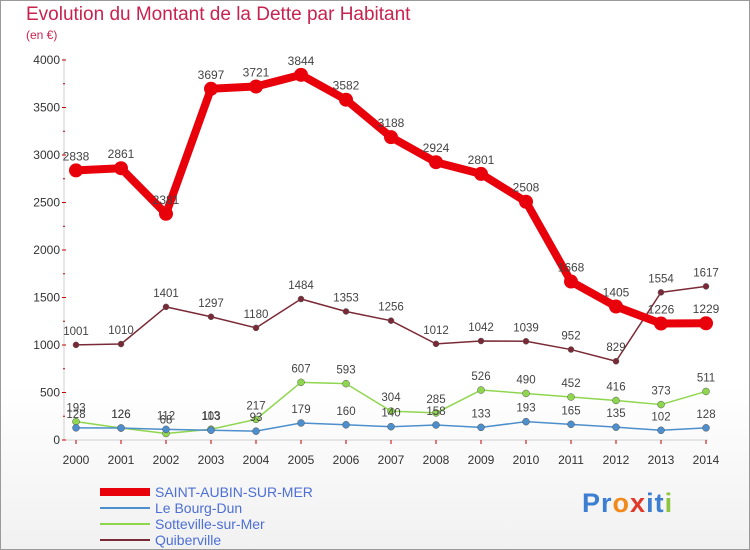 This screenshot has width=750, height=550. I want to click on data-label: 1042, so click(481, 328).